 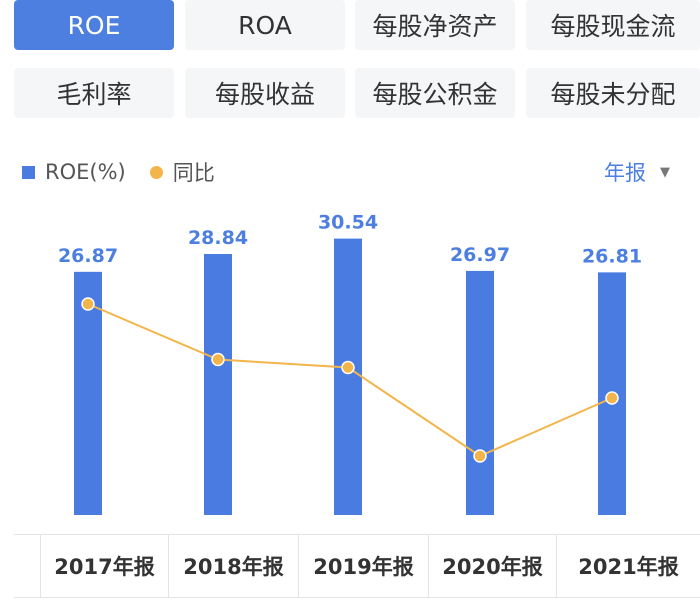 I want to click on x-axis-cell: 2020年报, so click(x=492, y=566).